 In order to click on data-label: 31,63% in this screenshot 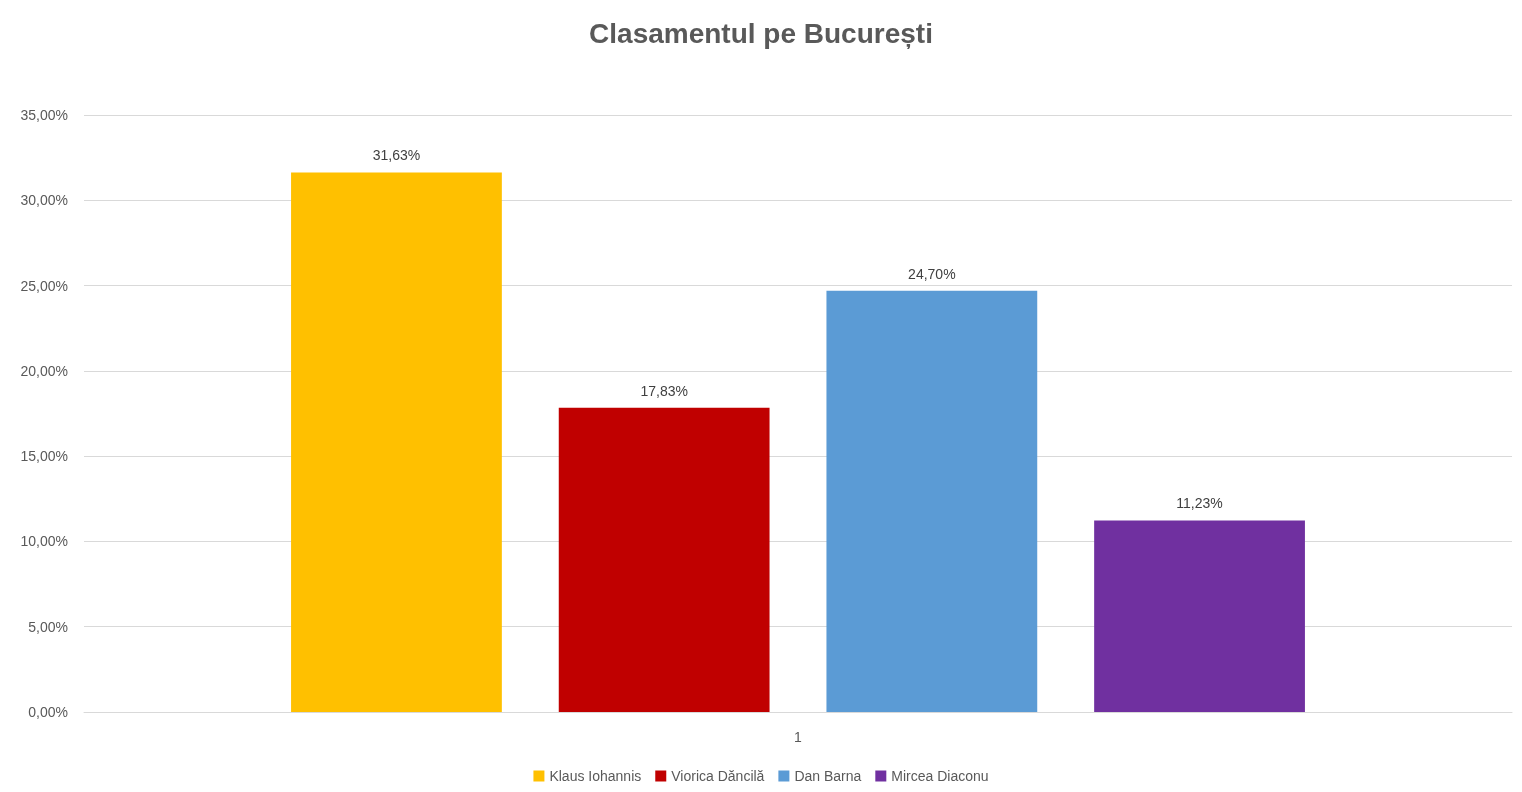, I will do `click(396, 155)`.